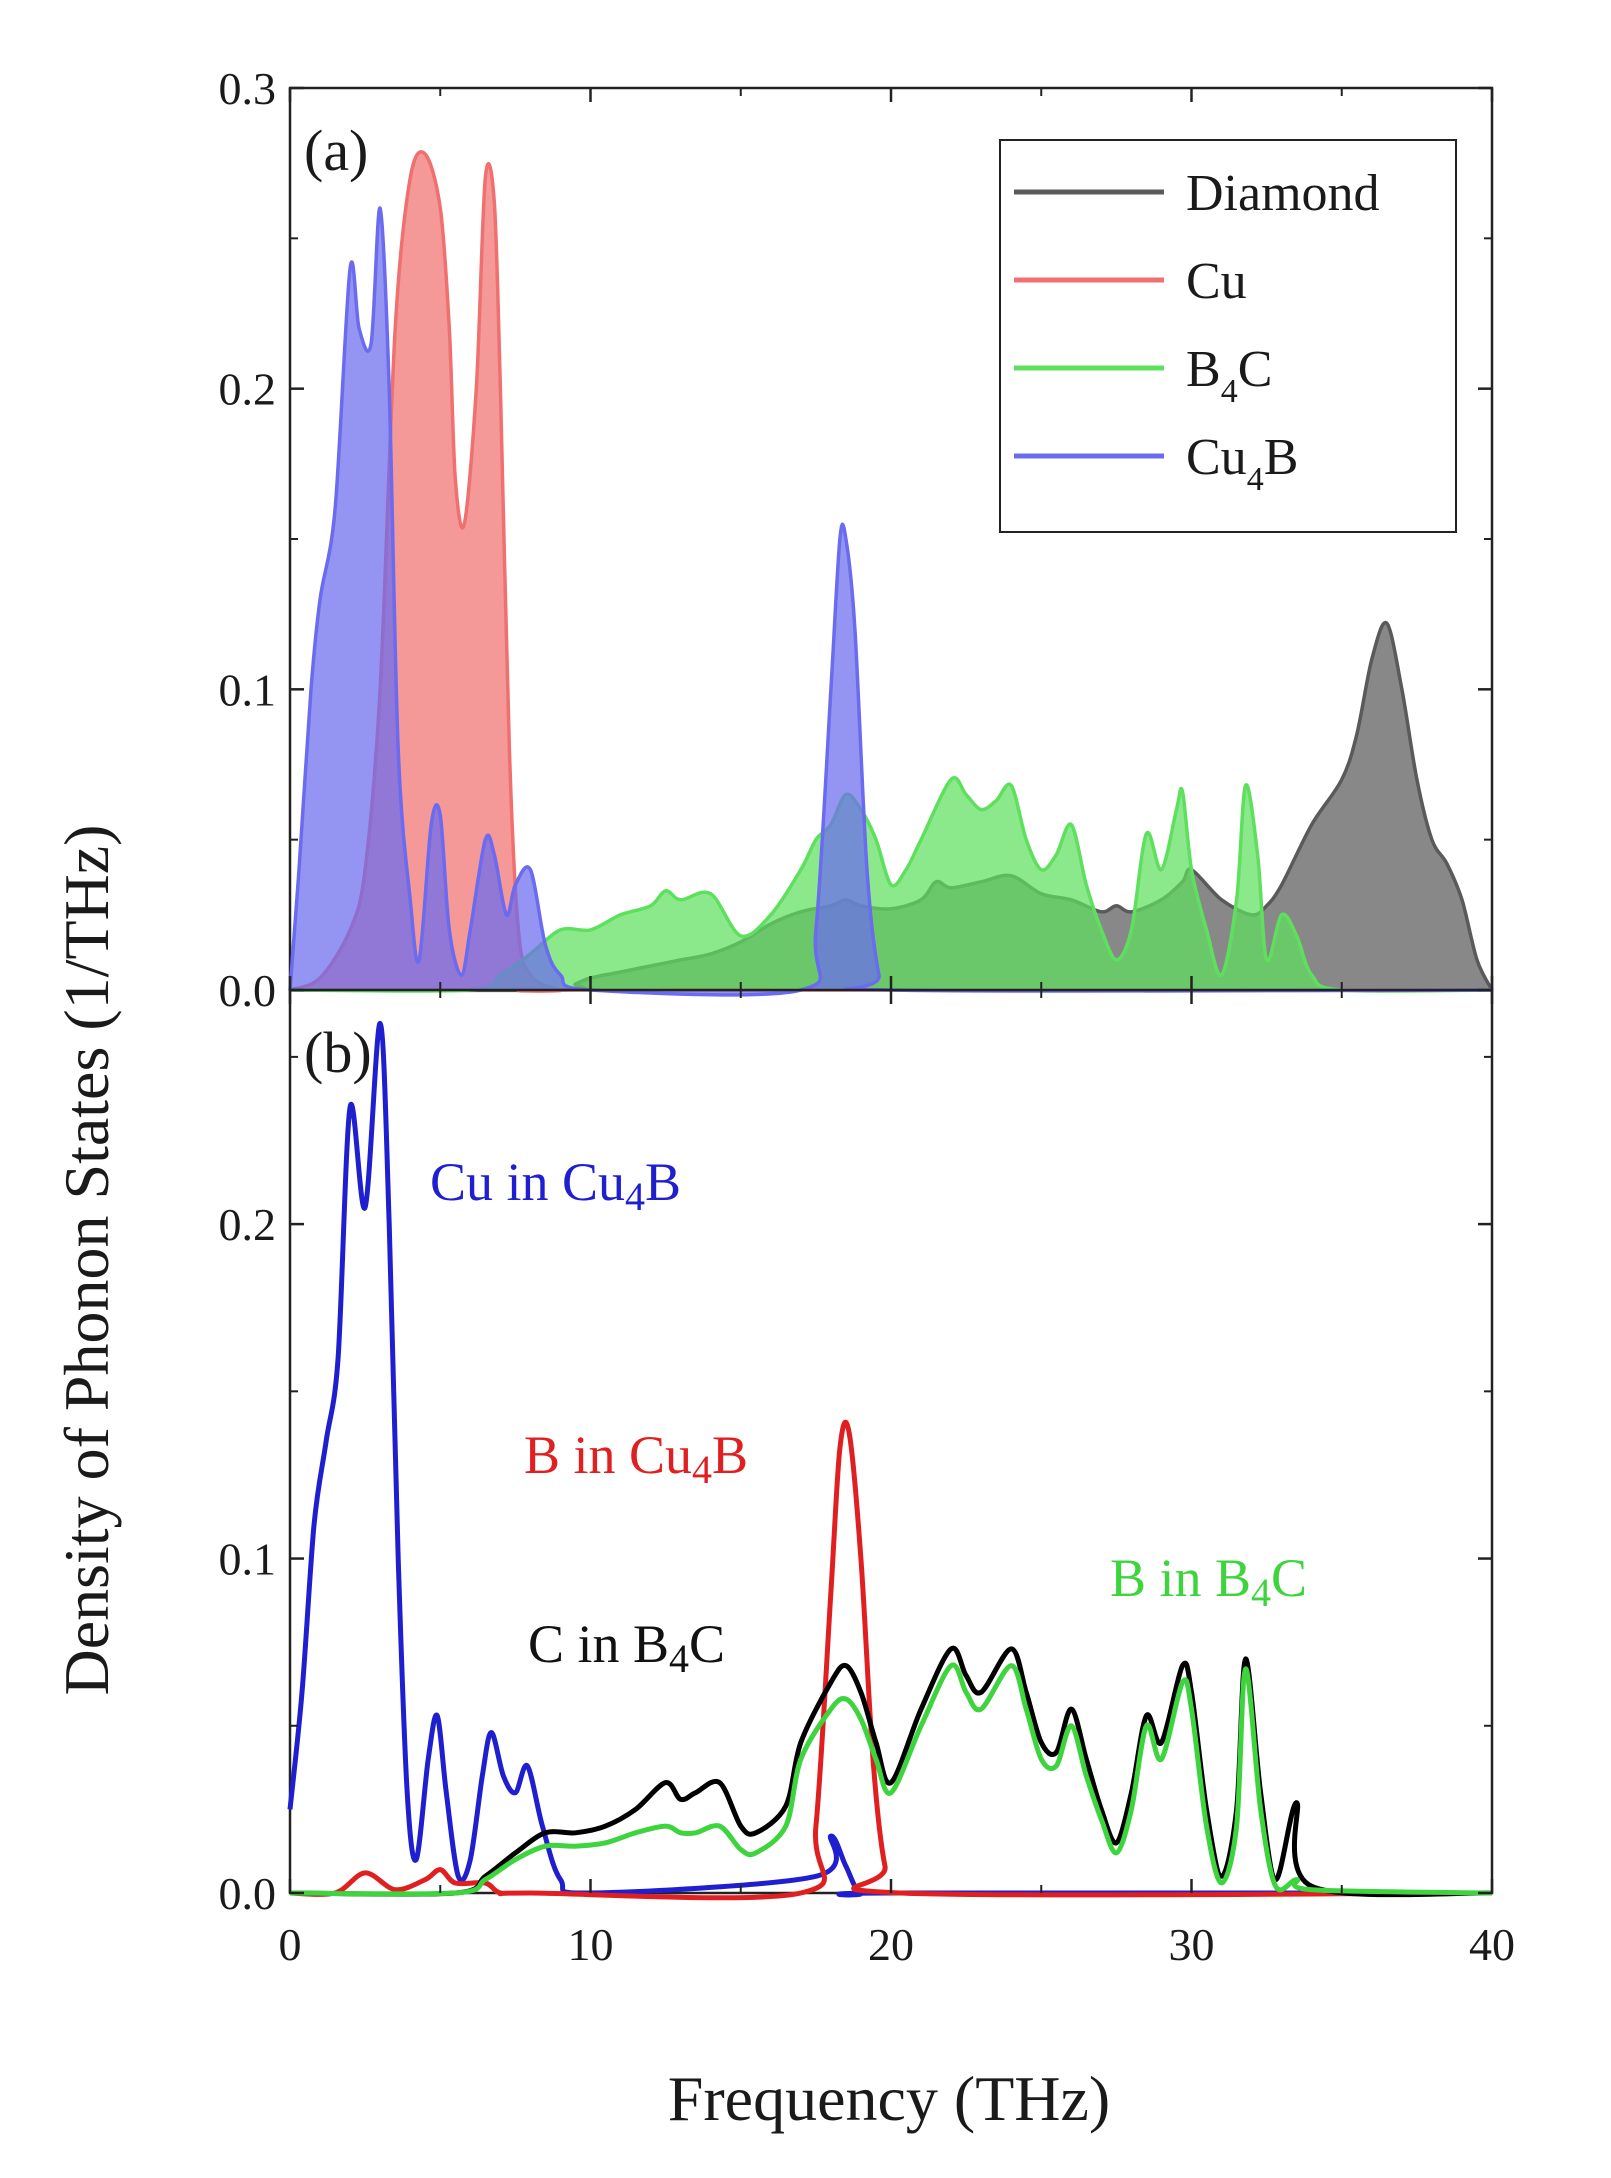  I want to click on xtick-label: 0, so click(290, 1944).